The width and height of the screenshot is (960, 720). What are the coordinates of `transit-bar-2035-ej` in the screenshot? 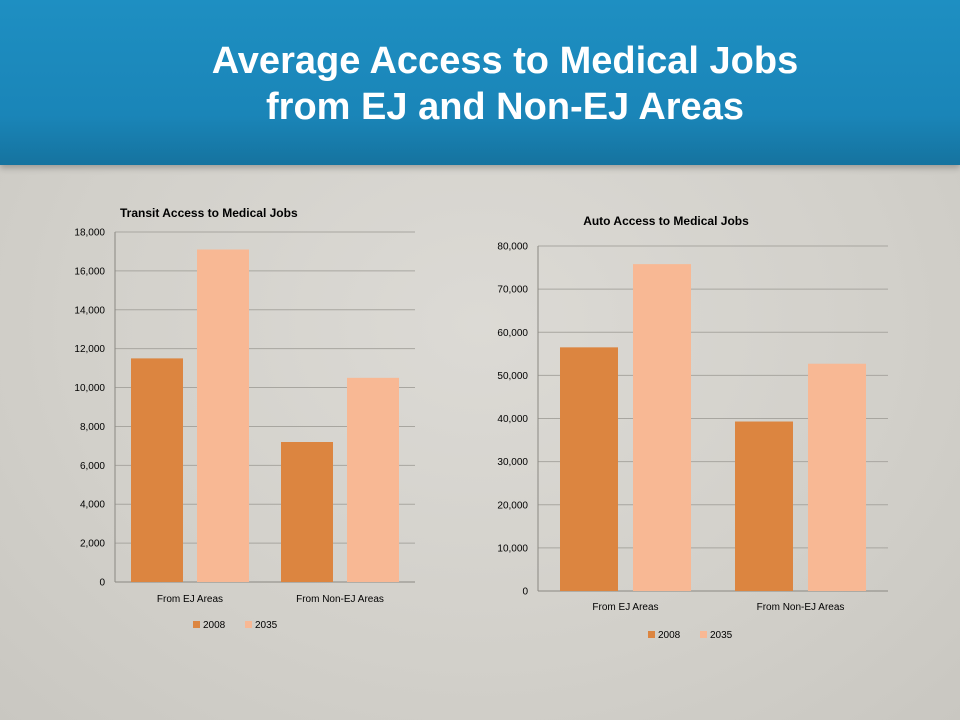 It's located at (223, 415).